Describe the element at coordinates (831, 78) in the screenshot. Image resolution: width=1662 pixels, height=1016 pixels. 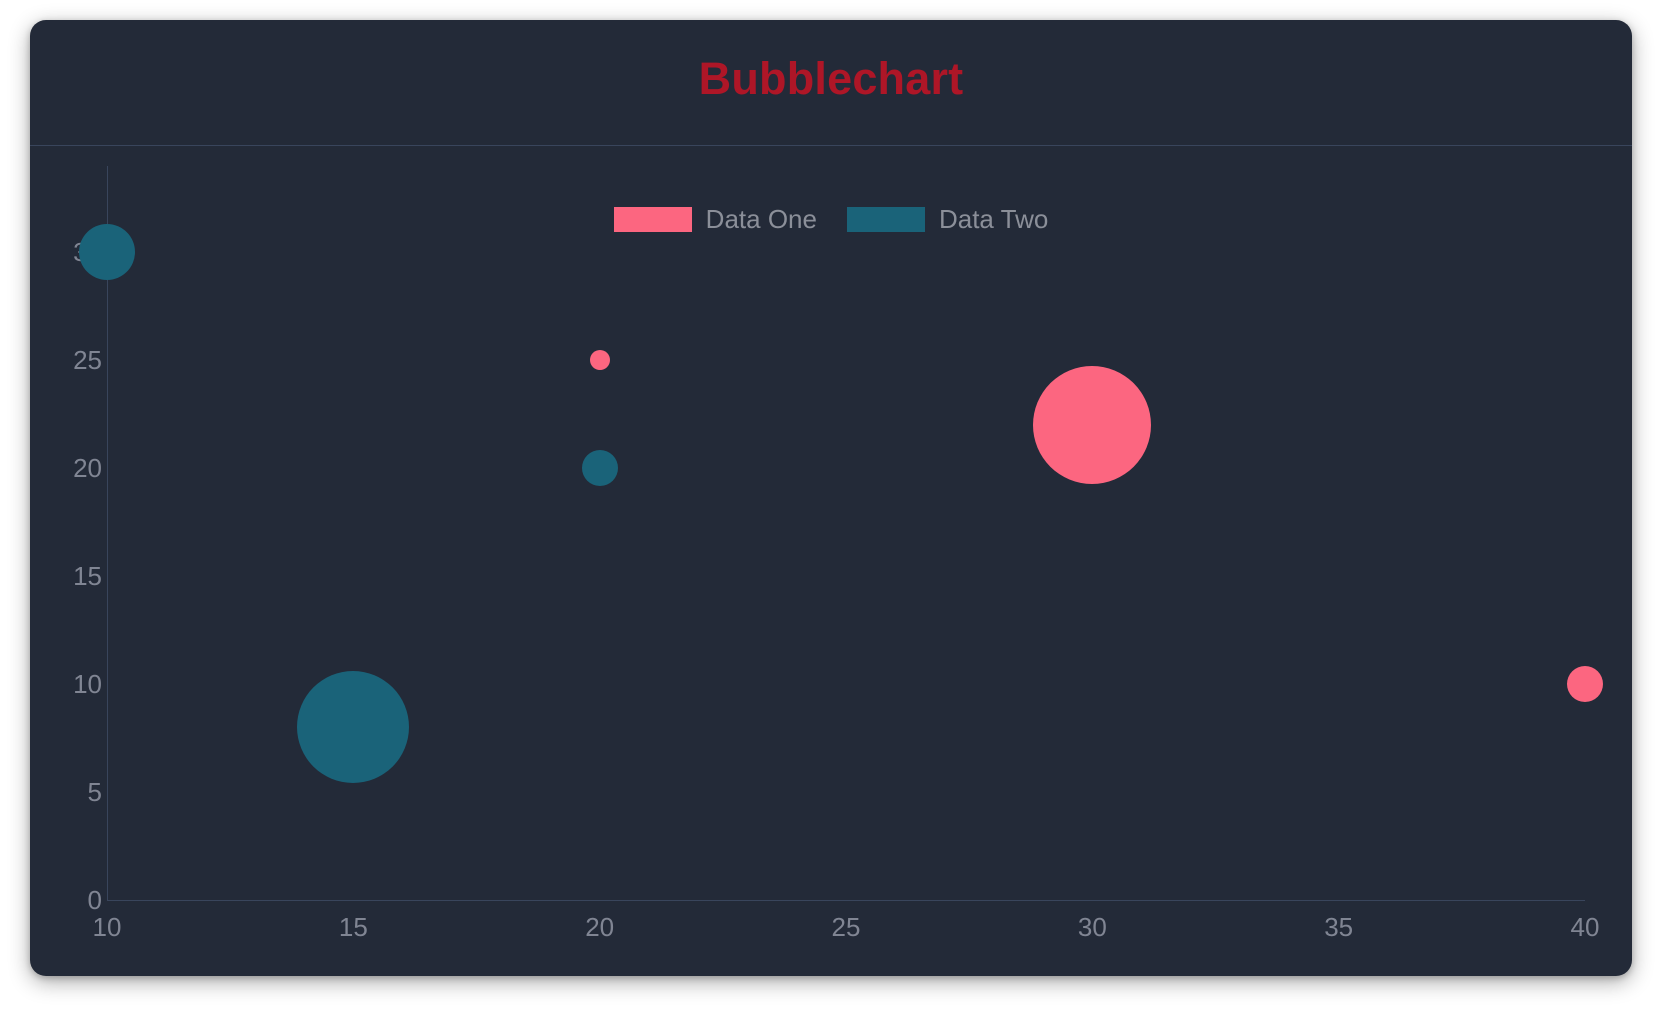
I see `page-title: Bubblechart` at that location.